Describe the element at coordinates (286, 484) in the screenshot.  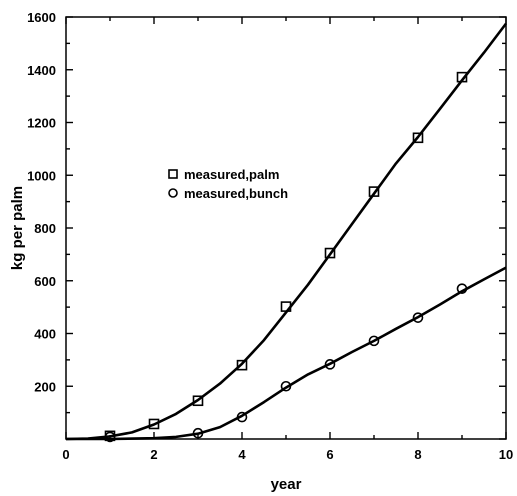
I see `x-axis-label: year` at that location.